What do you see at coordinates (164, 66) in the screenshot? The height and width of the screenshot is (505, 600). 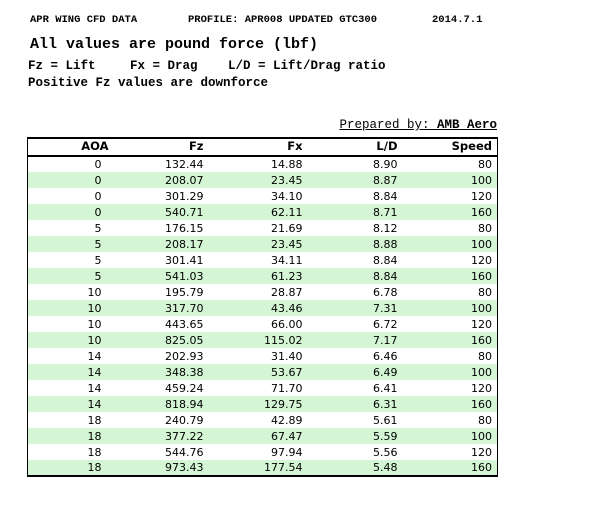 I see `legend-fx: Fx = Drag` at bounding box center [164, 66].